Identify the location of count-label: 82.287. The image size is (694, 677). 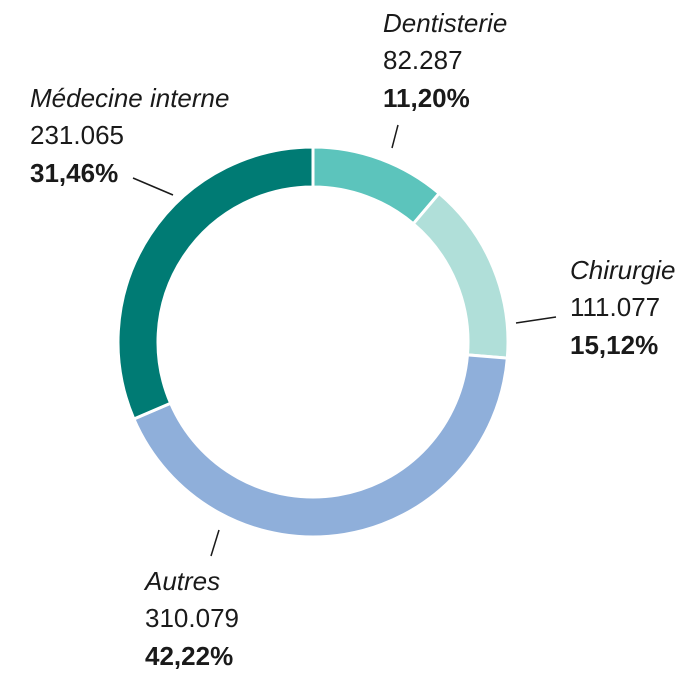
(423, 60).